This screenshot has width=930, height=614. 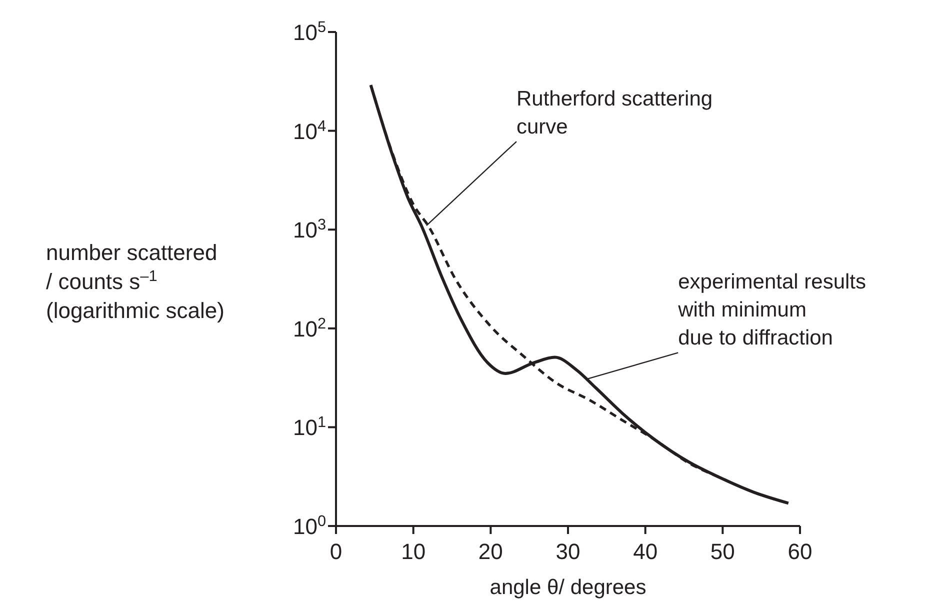 What do you see at coordinates (568, 551) in the screenshot?
I see `x-tick-label: 30` at bounding box center [568, 551].